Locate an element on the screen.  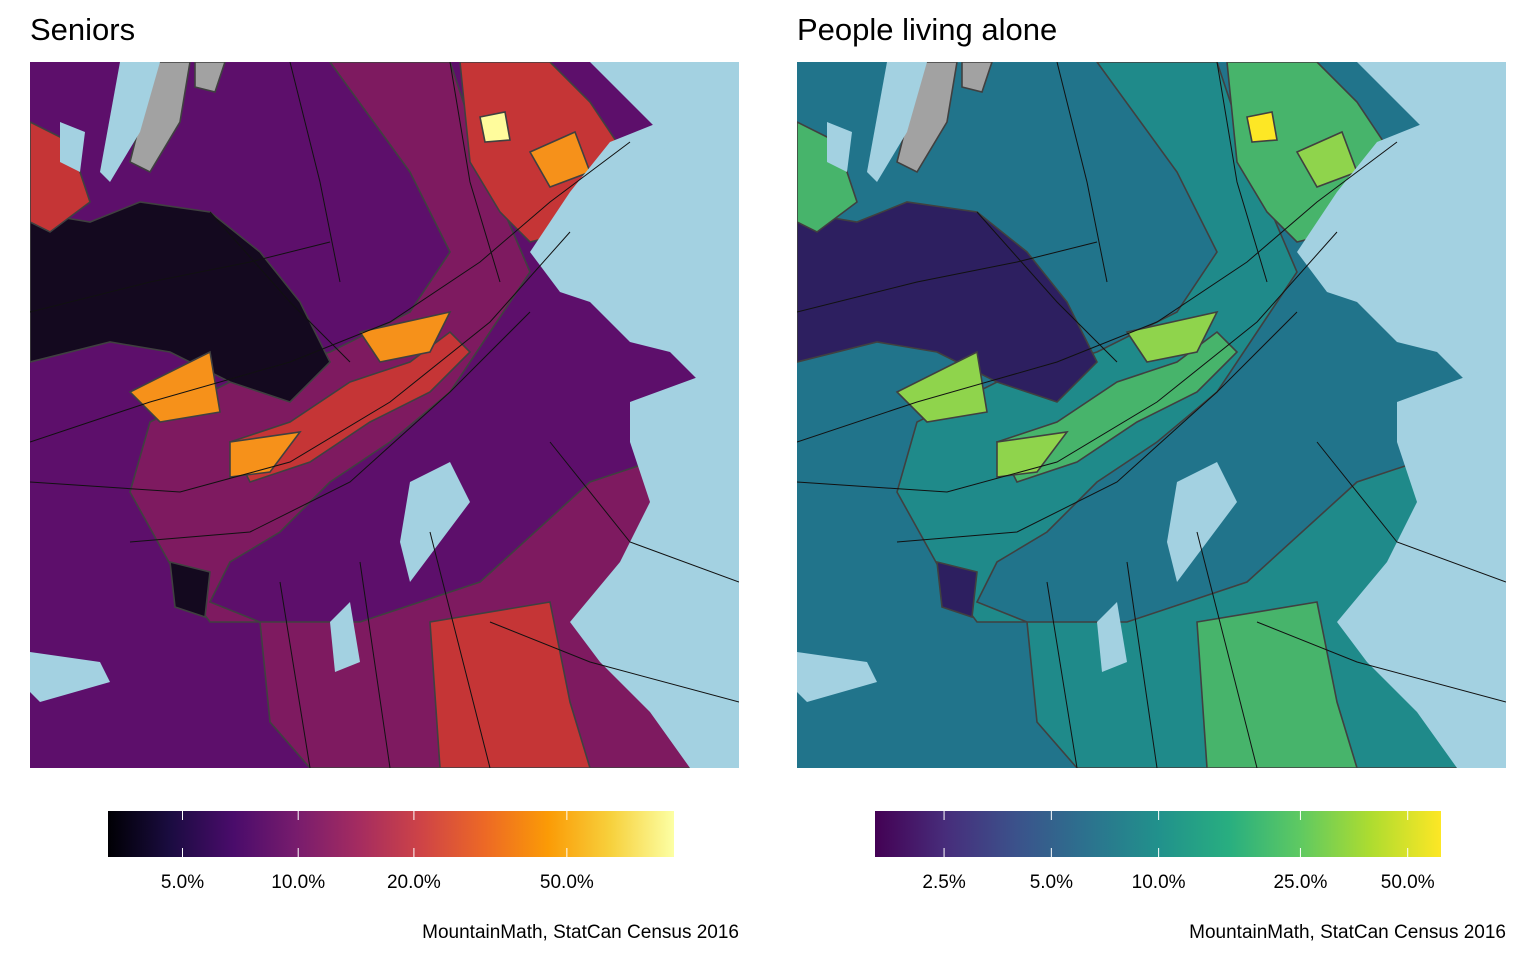
seniors-legend-labels: 5.0% 10.0% 20.0% 50.0% is located at coordinates (391, 884).